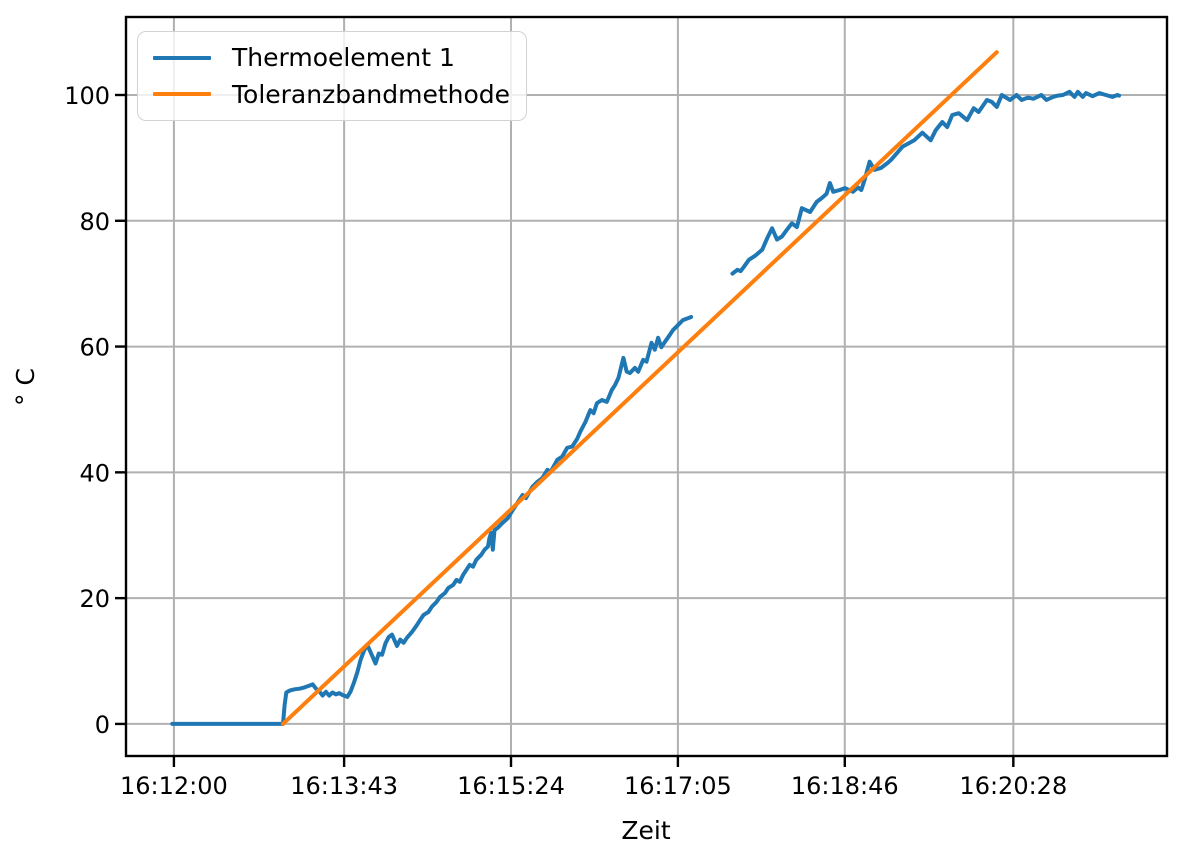 The height and width of the screenshot is (858, 1185). Describe the element at coordinates (511, 786) in the screenshot. I see `x-tick-label: 16:15:24` at that location.